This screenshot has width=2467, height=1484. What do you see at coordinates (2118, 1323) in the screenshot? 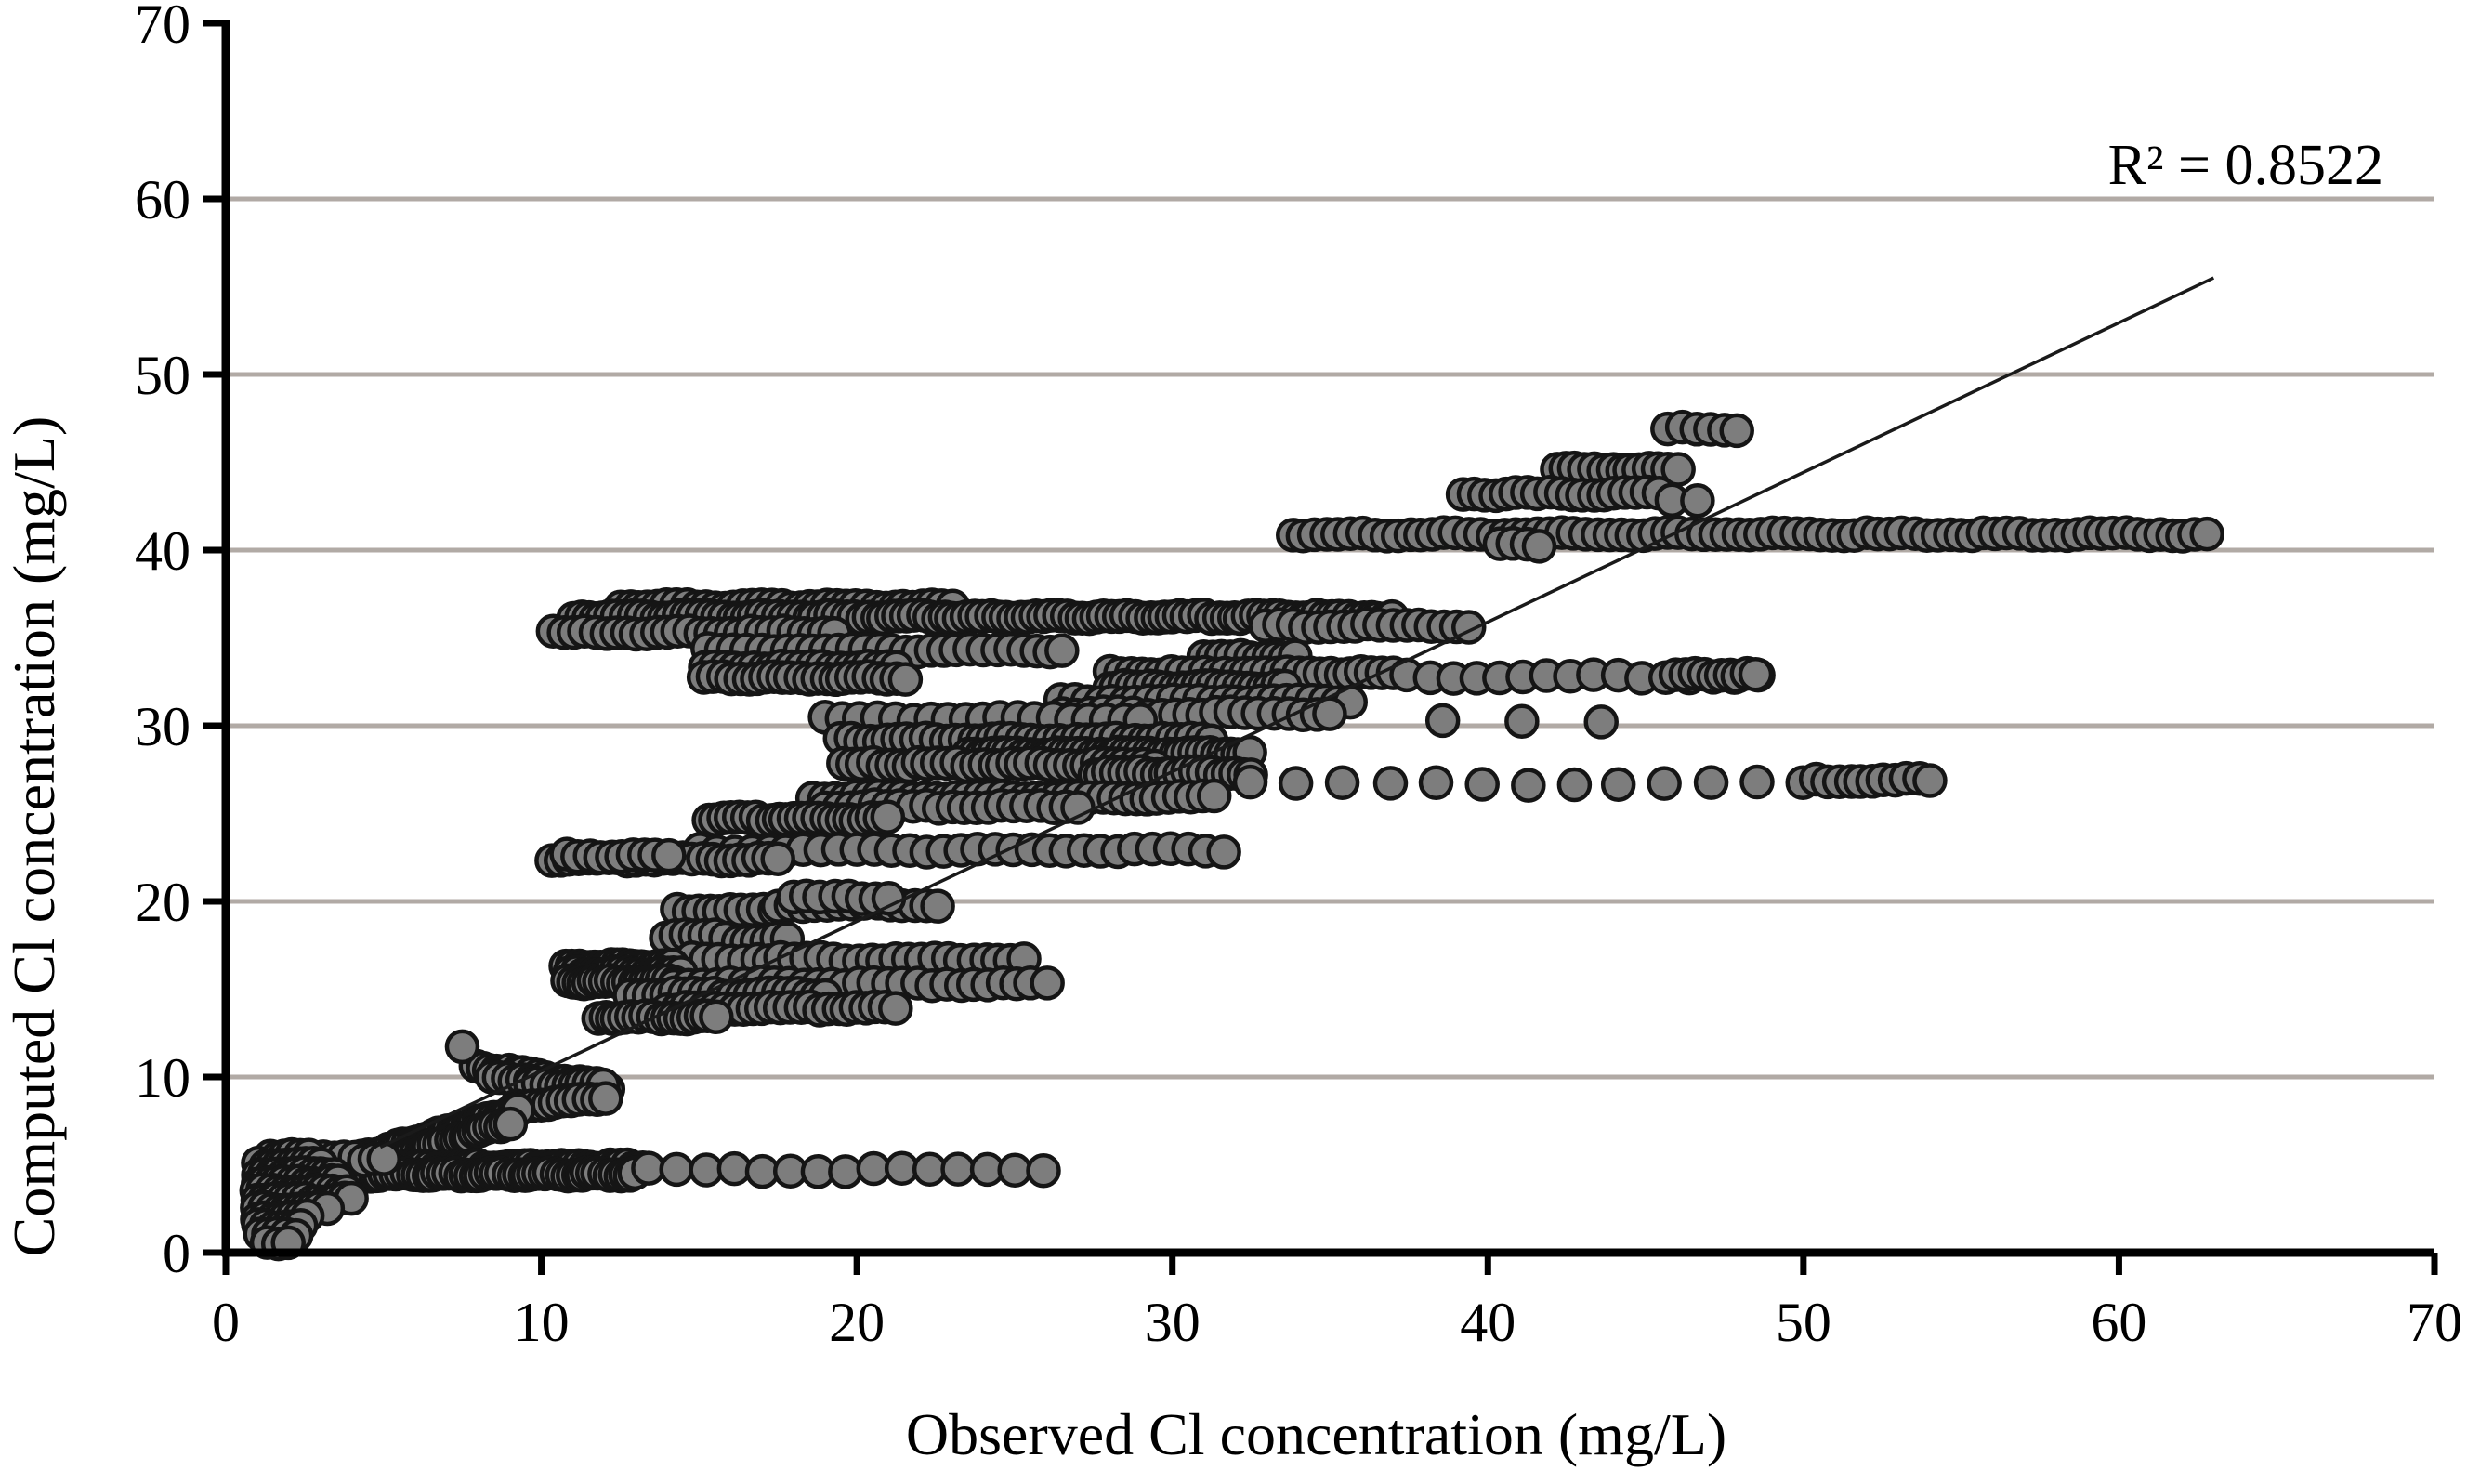
I see `x-tick-label-60: 60` at bounding box center [2118, 1323].